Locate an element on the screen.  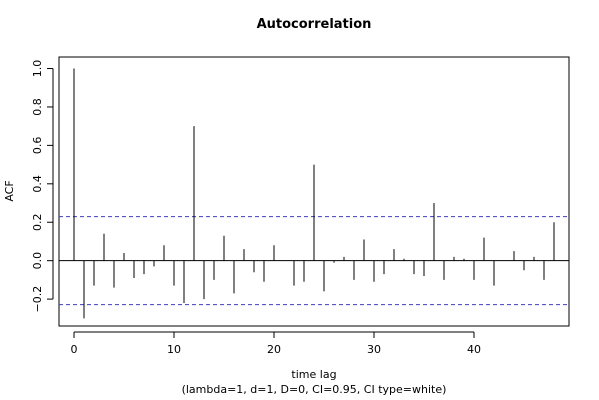
y-tick-label: −0.2 is located at coordinates (37, 299).